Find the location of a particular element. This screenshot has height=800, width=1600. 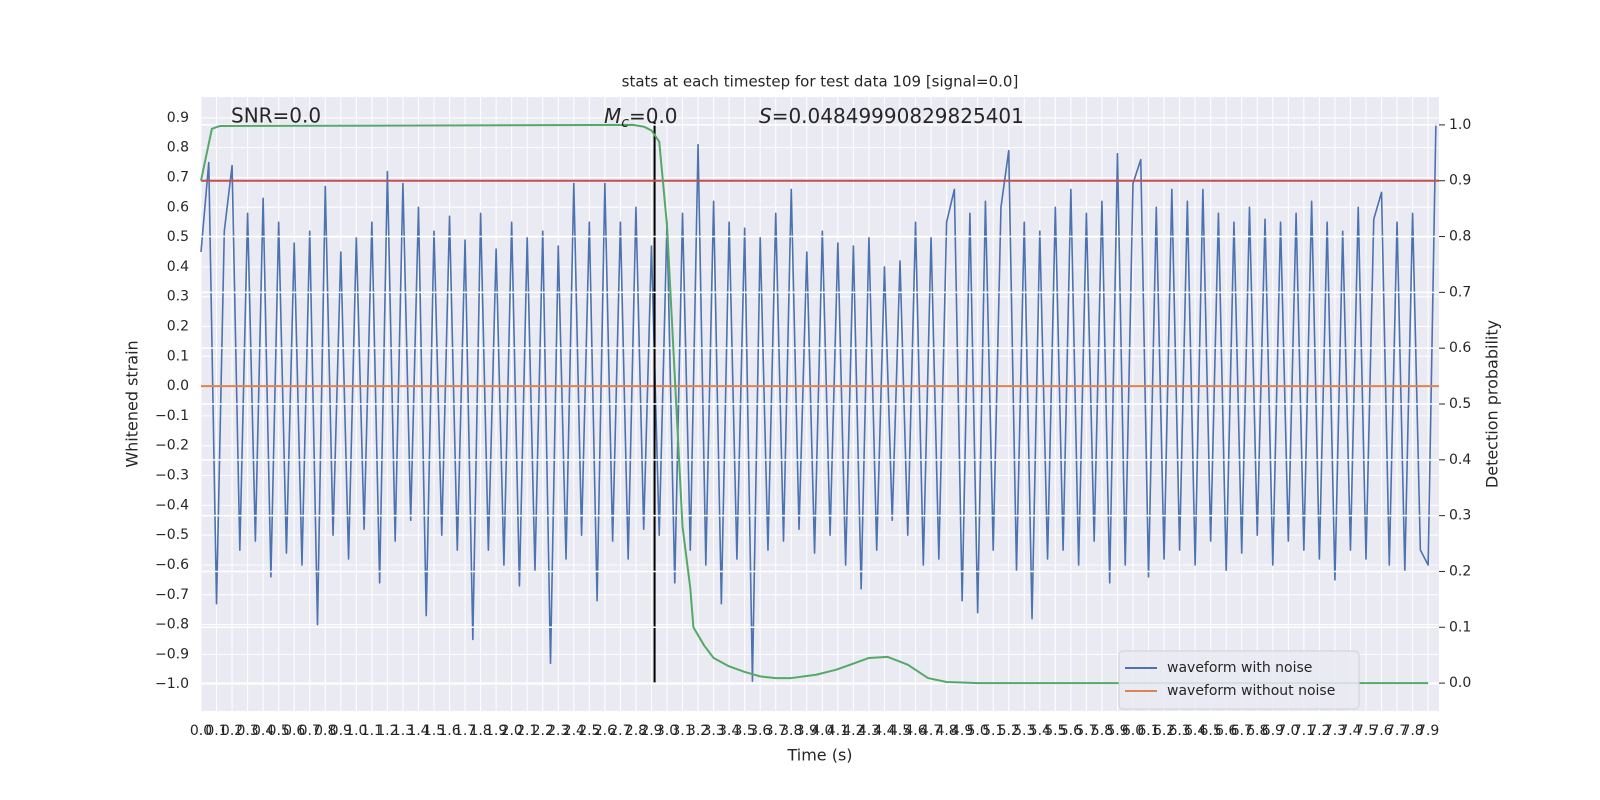

x-tick-label: 7.2 is located at coordinates (1319, 731).